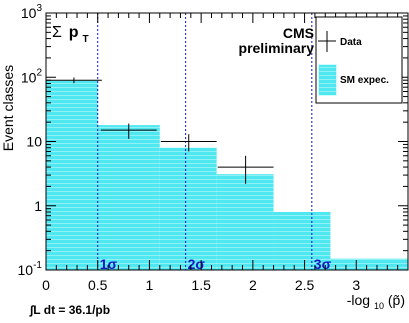  Describe the element at coordinates (109, 264) in the screenshot. I see `sigma-label-1: 1σ` at that location.